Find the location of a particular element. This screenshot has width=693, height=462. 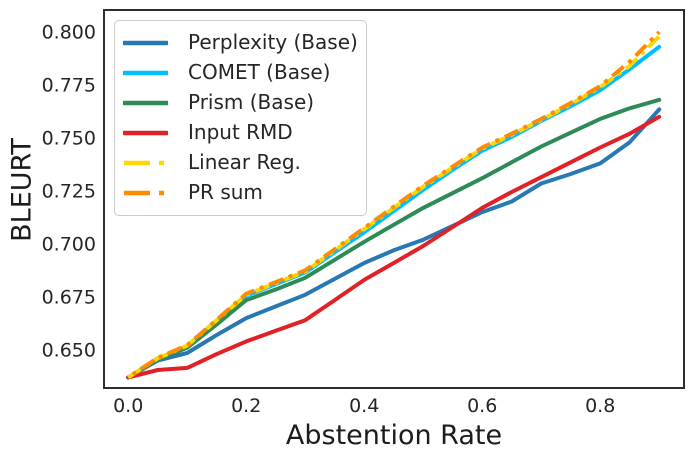

x-tick-label: 0.8 is located at coordinates (600, 406).